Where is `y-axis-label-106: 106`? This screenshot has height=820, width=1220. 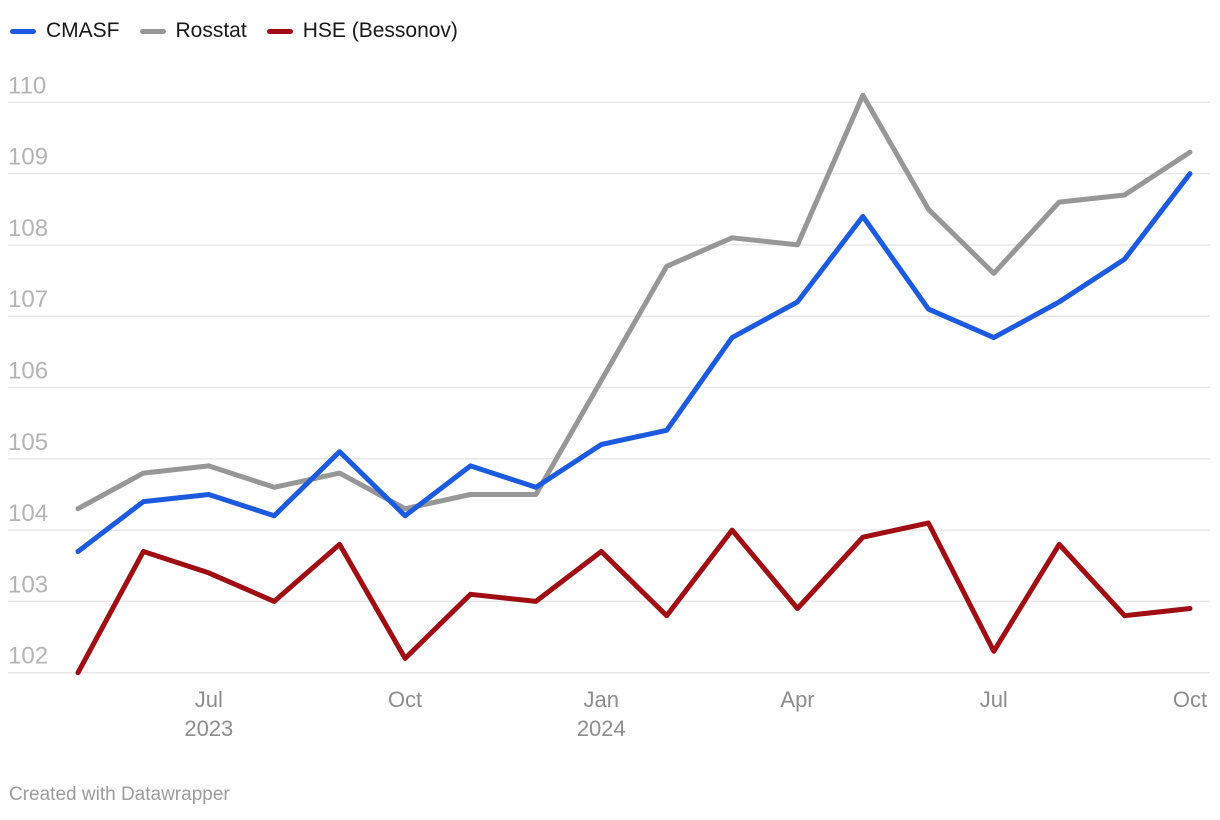 y-axis-label-106: 106 is located at coordinates (28, 371).